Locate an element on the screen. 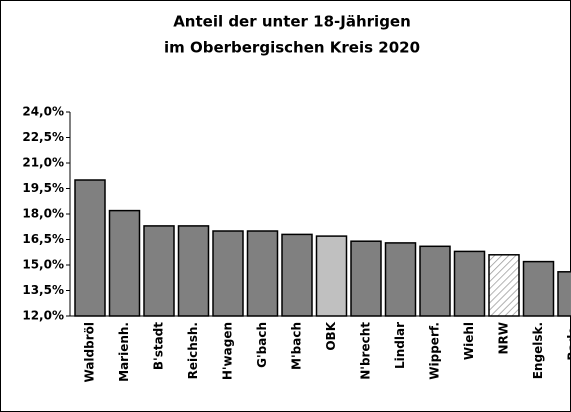 Image resolution: width=571 pixels, height=412 pixels. x-tick-label: N'brecht is located at coordinates (366, 351).